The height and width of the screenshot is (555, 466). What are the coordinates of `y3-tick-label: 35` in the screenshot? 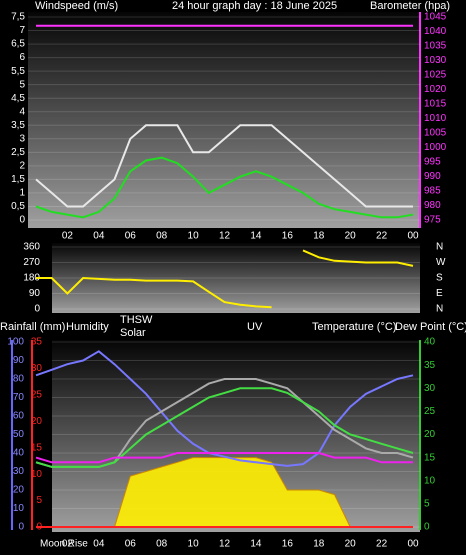 It's located at (37, 342).